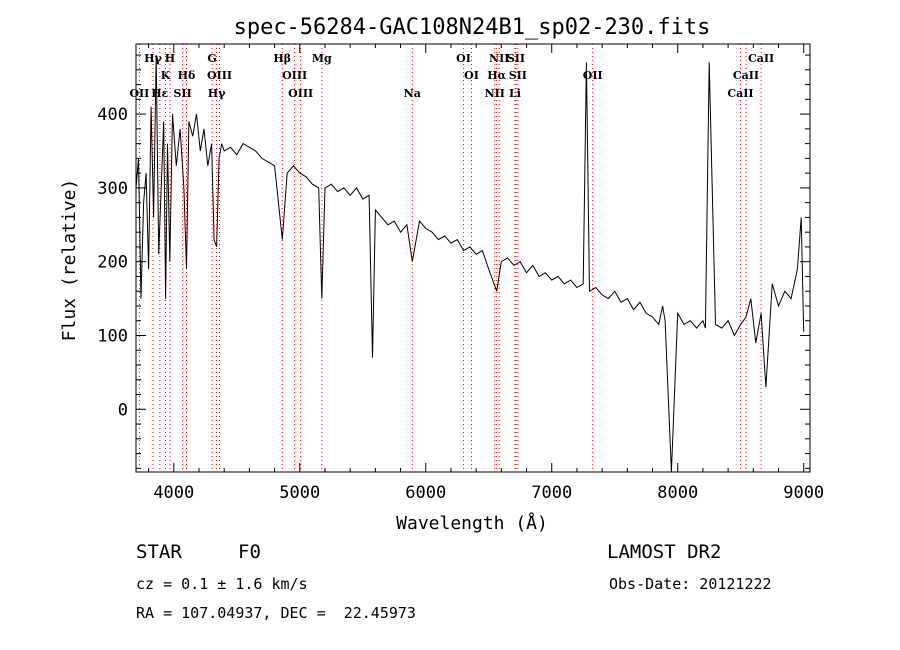 The height and width of the screenshot is (650, 900). Describe the element at coordinates (690, 584) in the screenshot. I see `observation-date: Obs-Date: 20121222` at that location.